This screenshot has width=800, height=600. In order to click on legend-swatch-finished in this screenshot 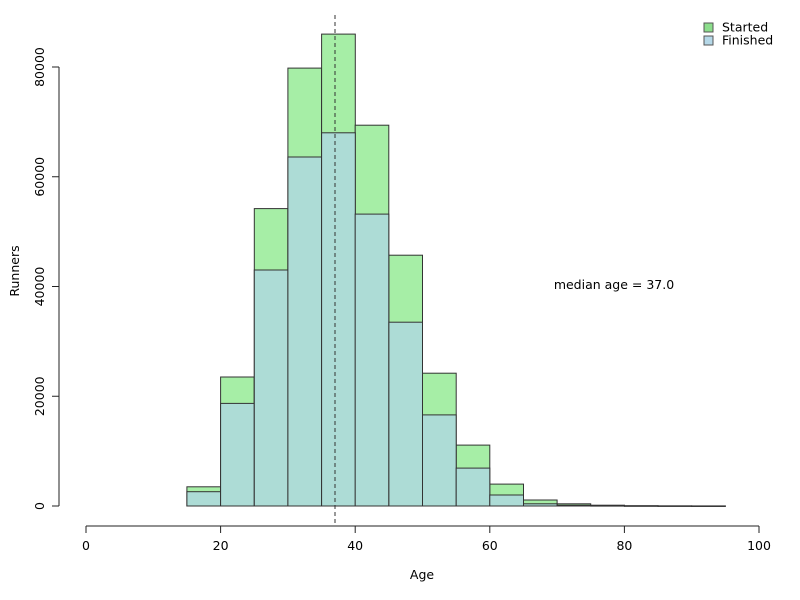, I will do `click(708, 40)`.